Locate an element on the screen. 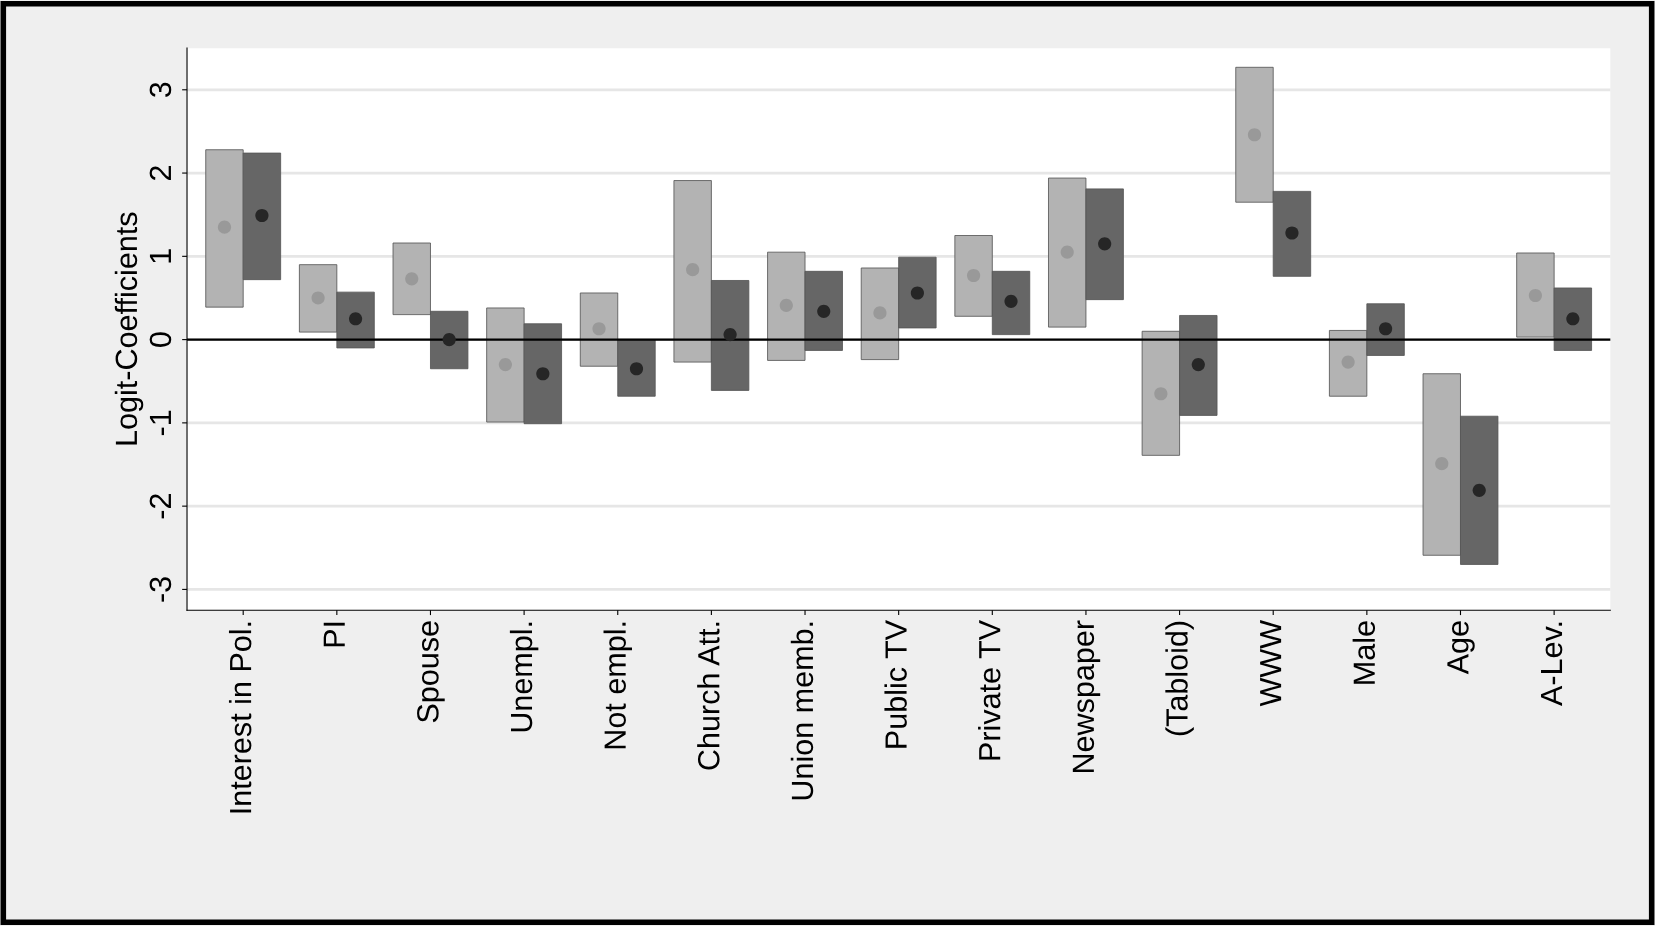 The height and width of the screenshot is (926, 1655). x-tick-label: Private TV is located at coordinates (989, 690).